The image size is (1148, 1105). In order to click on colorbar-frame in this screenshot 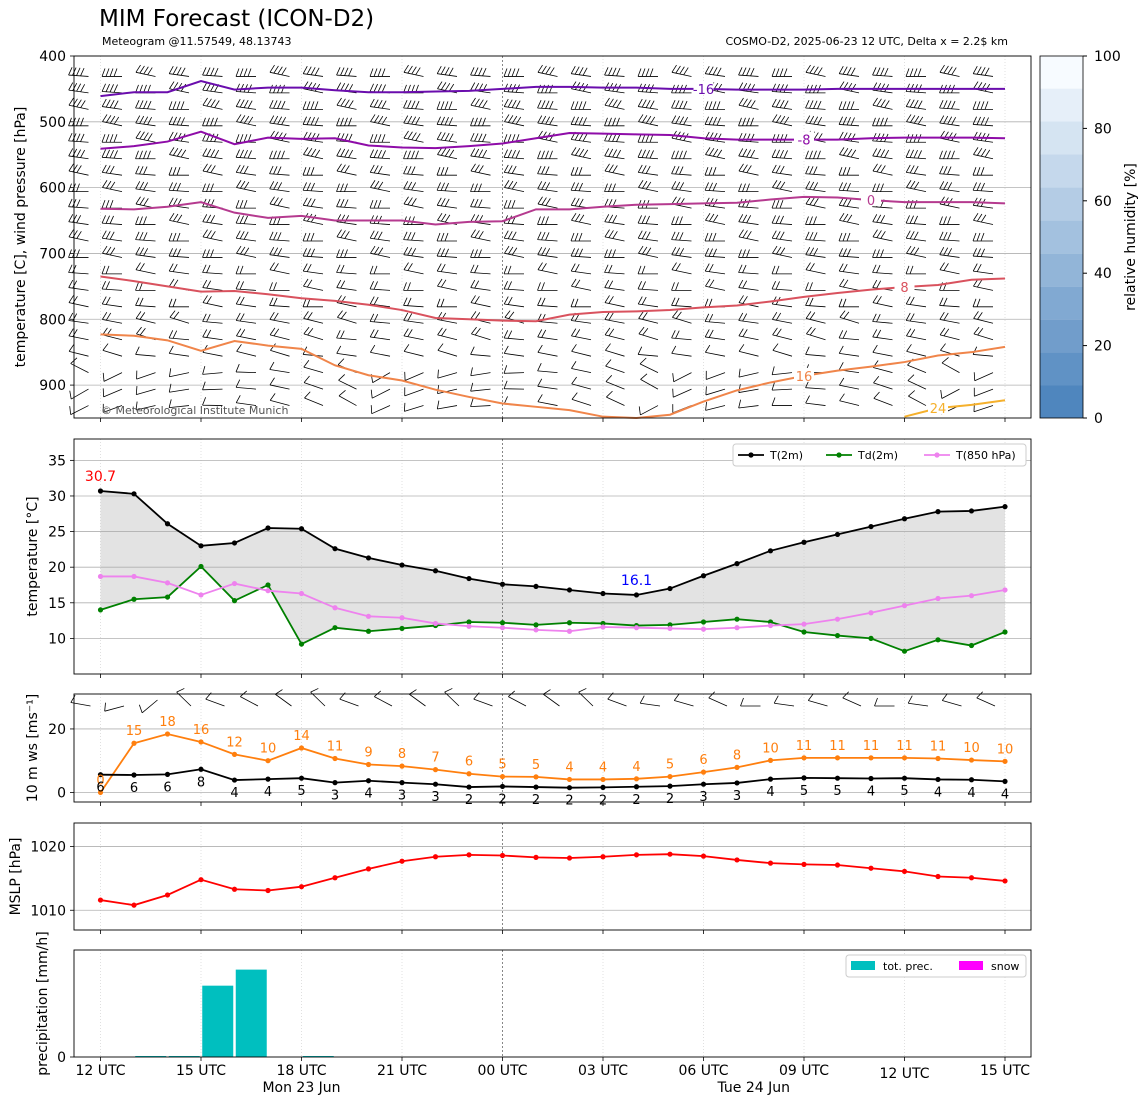, I will do `click(1061, 237)`.